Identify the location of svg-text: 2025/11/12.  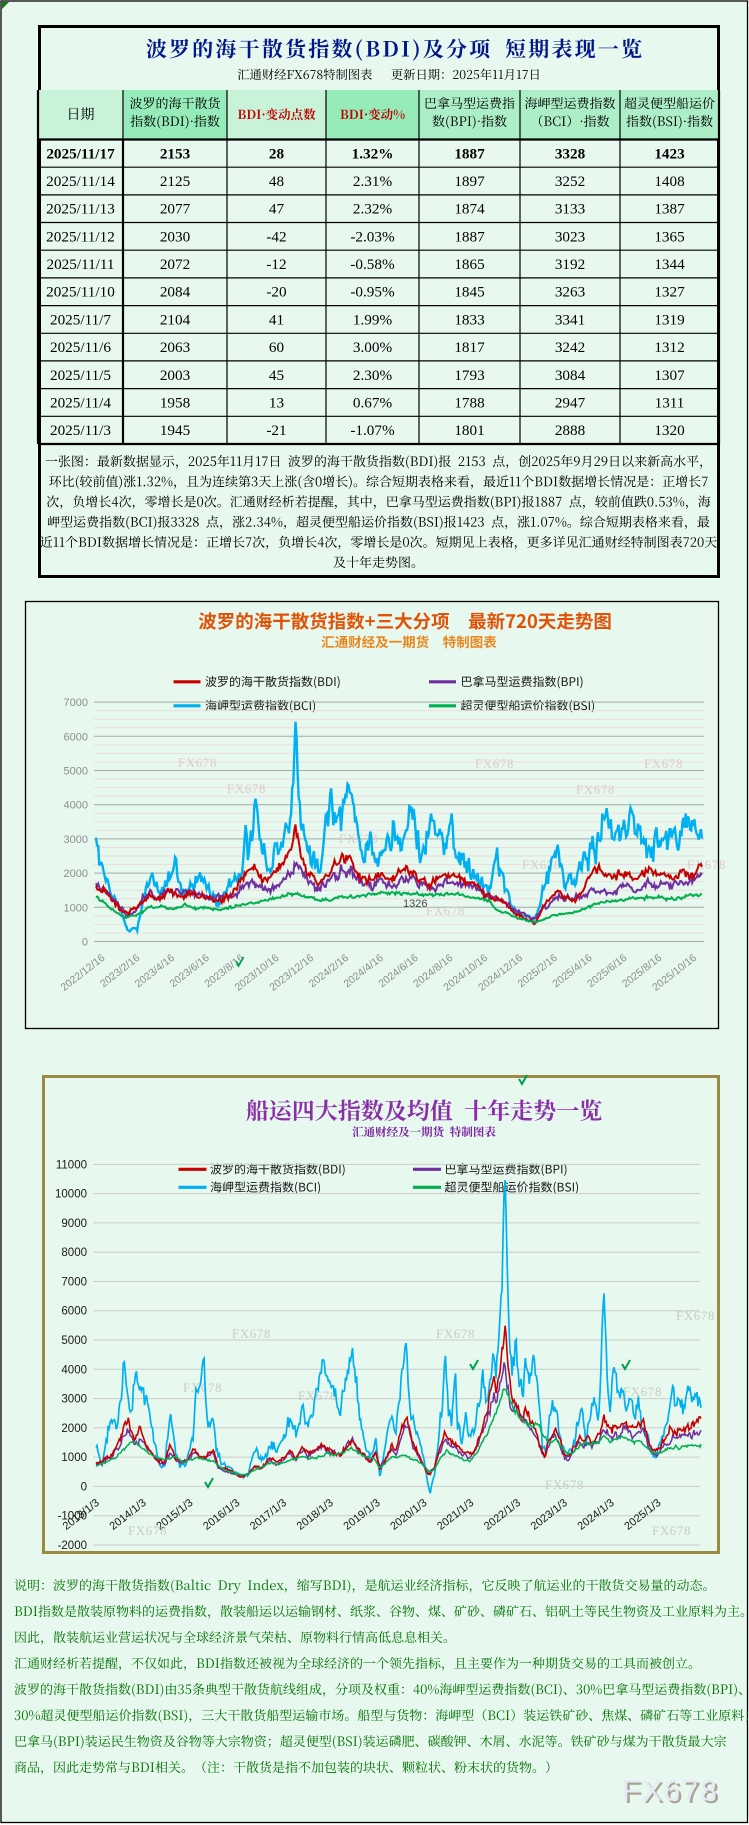
(80, 236).